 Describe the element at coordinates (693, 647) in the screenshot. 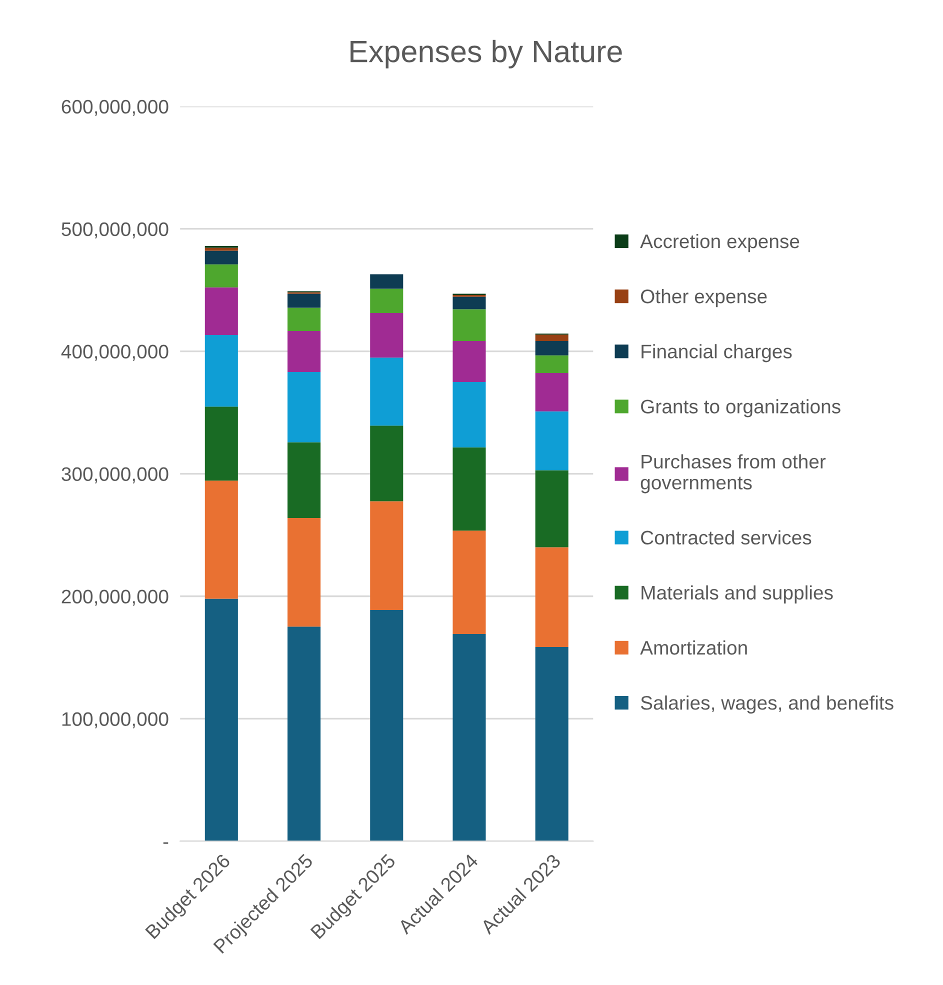

I see `legend-label: Amortization` at that location.